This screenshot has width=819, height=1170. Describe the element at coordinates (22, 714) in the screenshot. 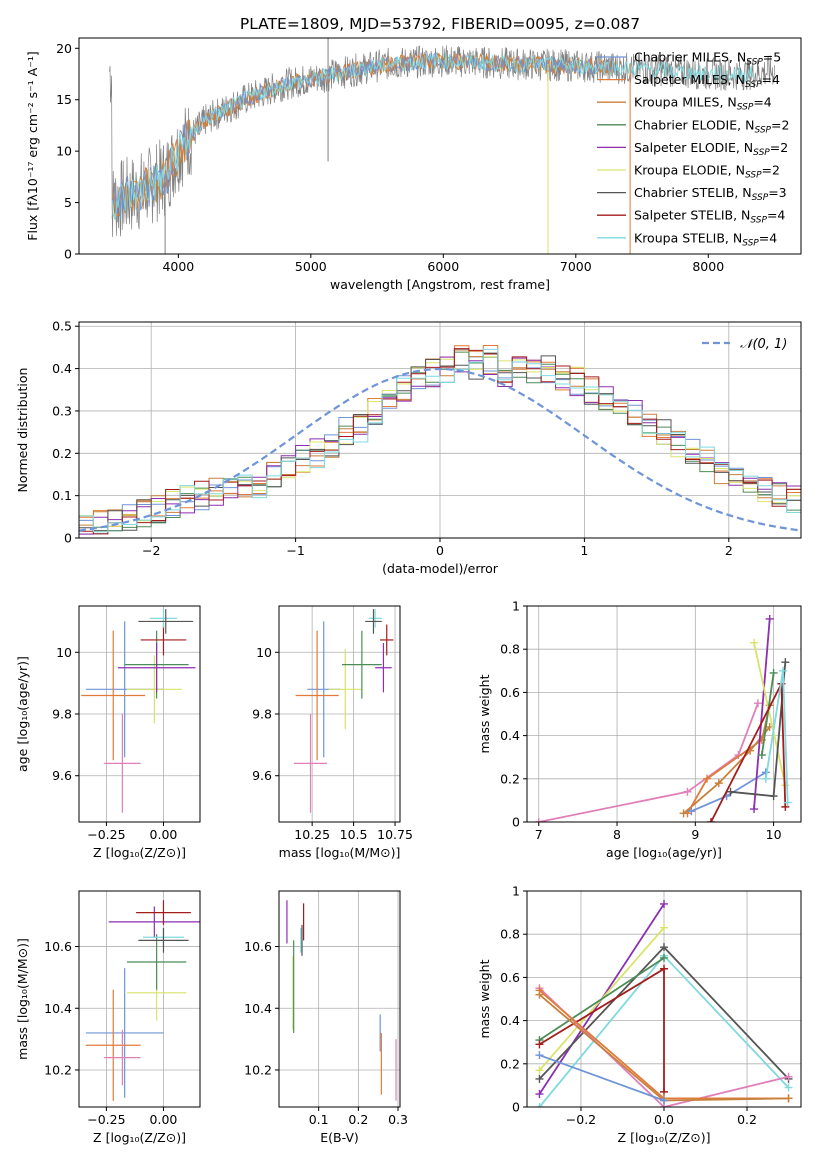

I see `y-axis-label: age [log₁₀(age/yr)]` at that location.